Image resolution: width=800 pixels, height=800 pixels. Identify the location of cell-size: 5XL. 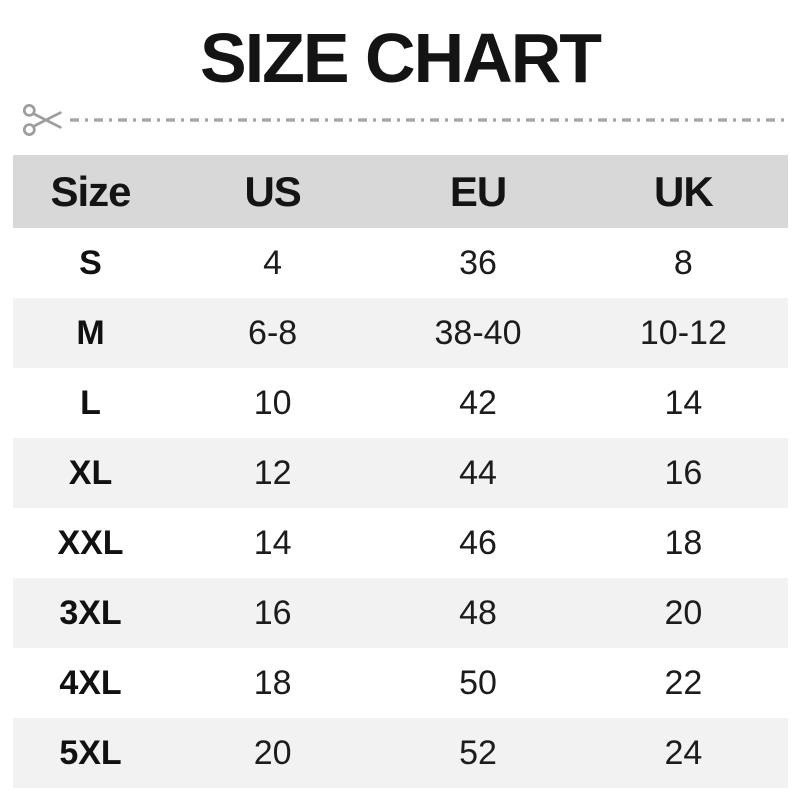
(90, 752).